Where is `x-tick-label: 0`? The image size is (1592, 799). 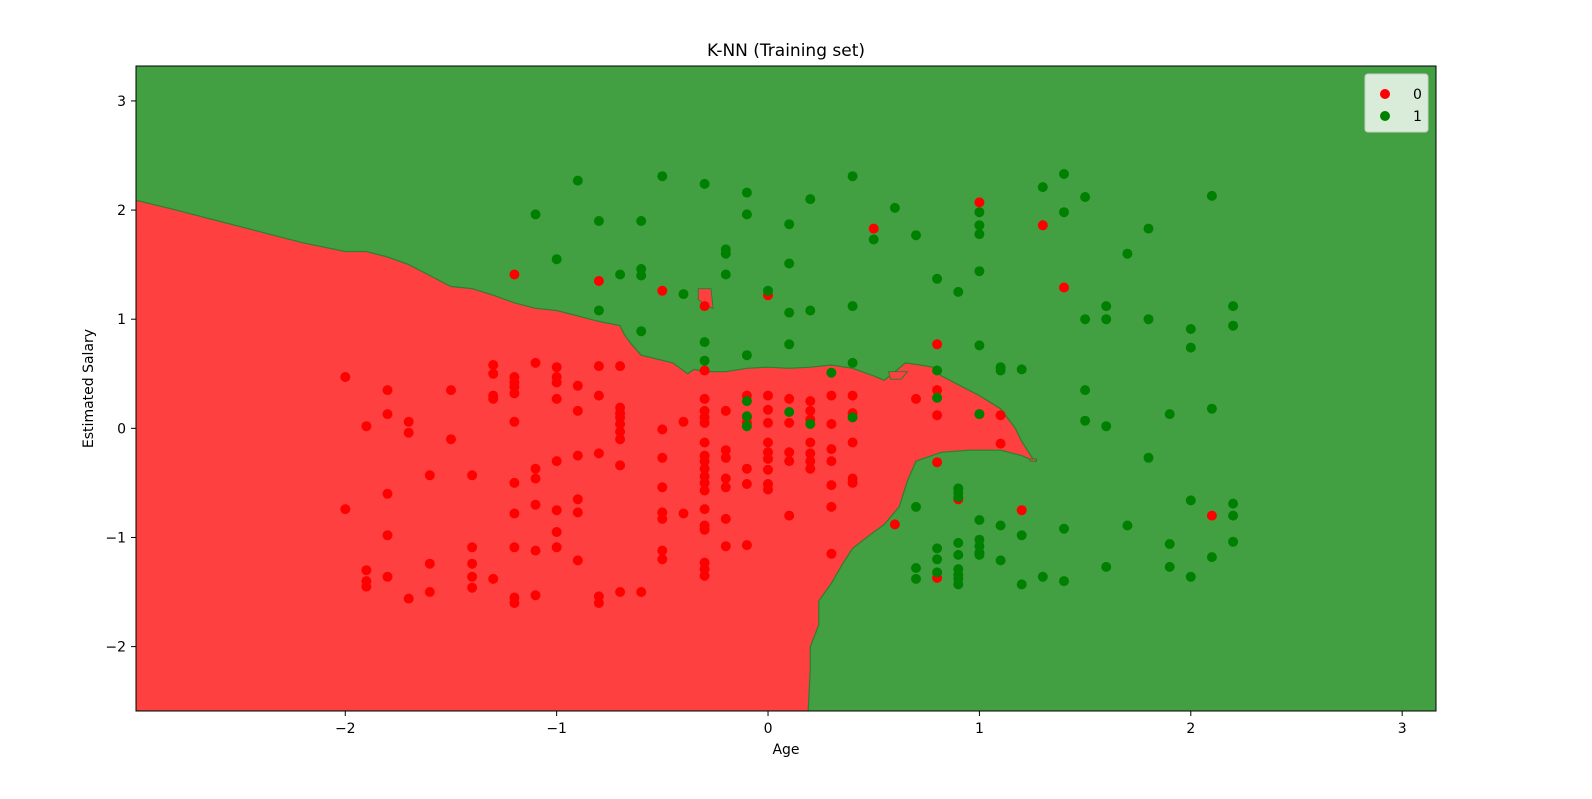 x-tick-label: 0 is located at coordinates (768, 729).